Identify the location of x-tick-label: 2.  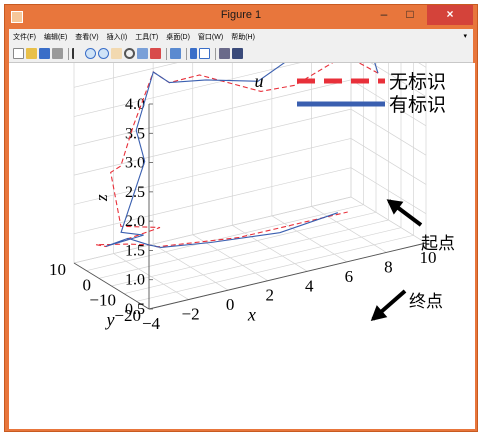
(269, 295).